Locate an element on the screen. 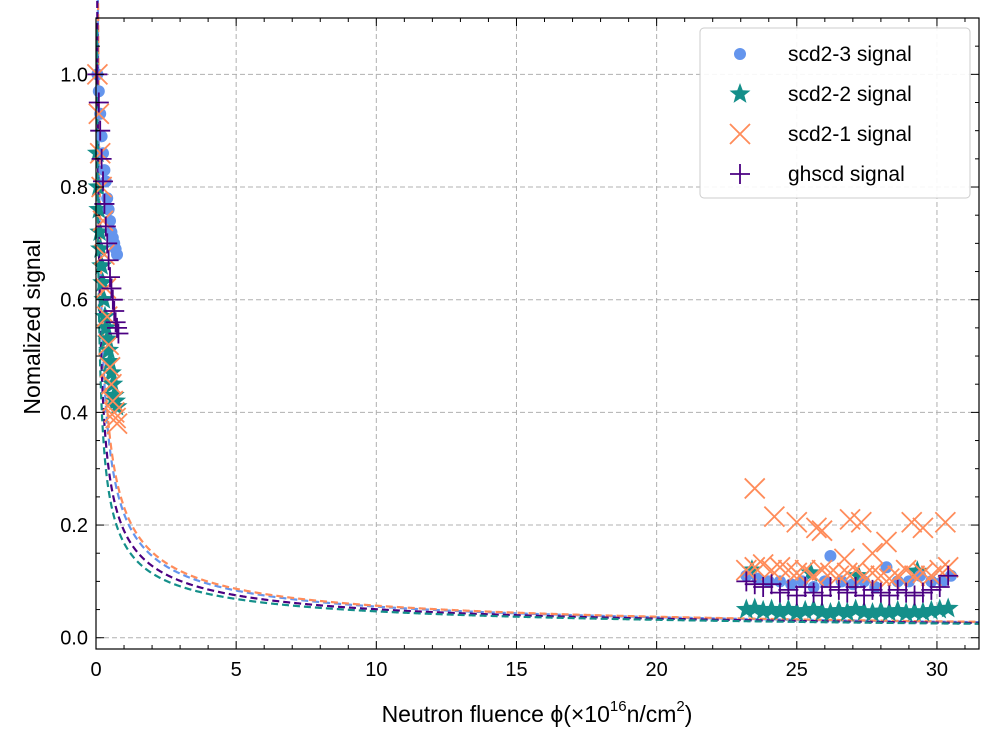 This screenshot has height=747, width=997. x-tick-label: 15 is located at coordinates (516, 670).